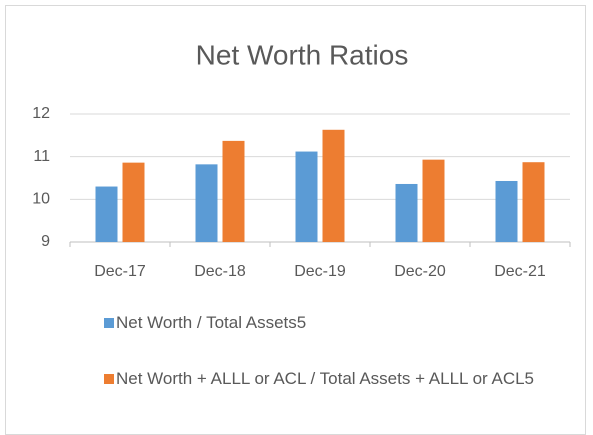  Describe the element at coordinates (45, 241) in the screenshot. I see `y-tick-label: 9` at that location.